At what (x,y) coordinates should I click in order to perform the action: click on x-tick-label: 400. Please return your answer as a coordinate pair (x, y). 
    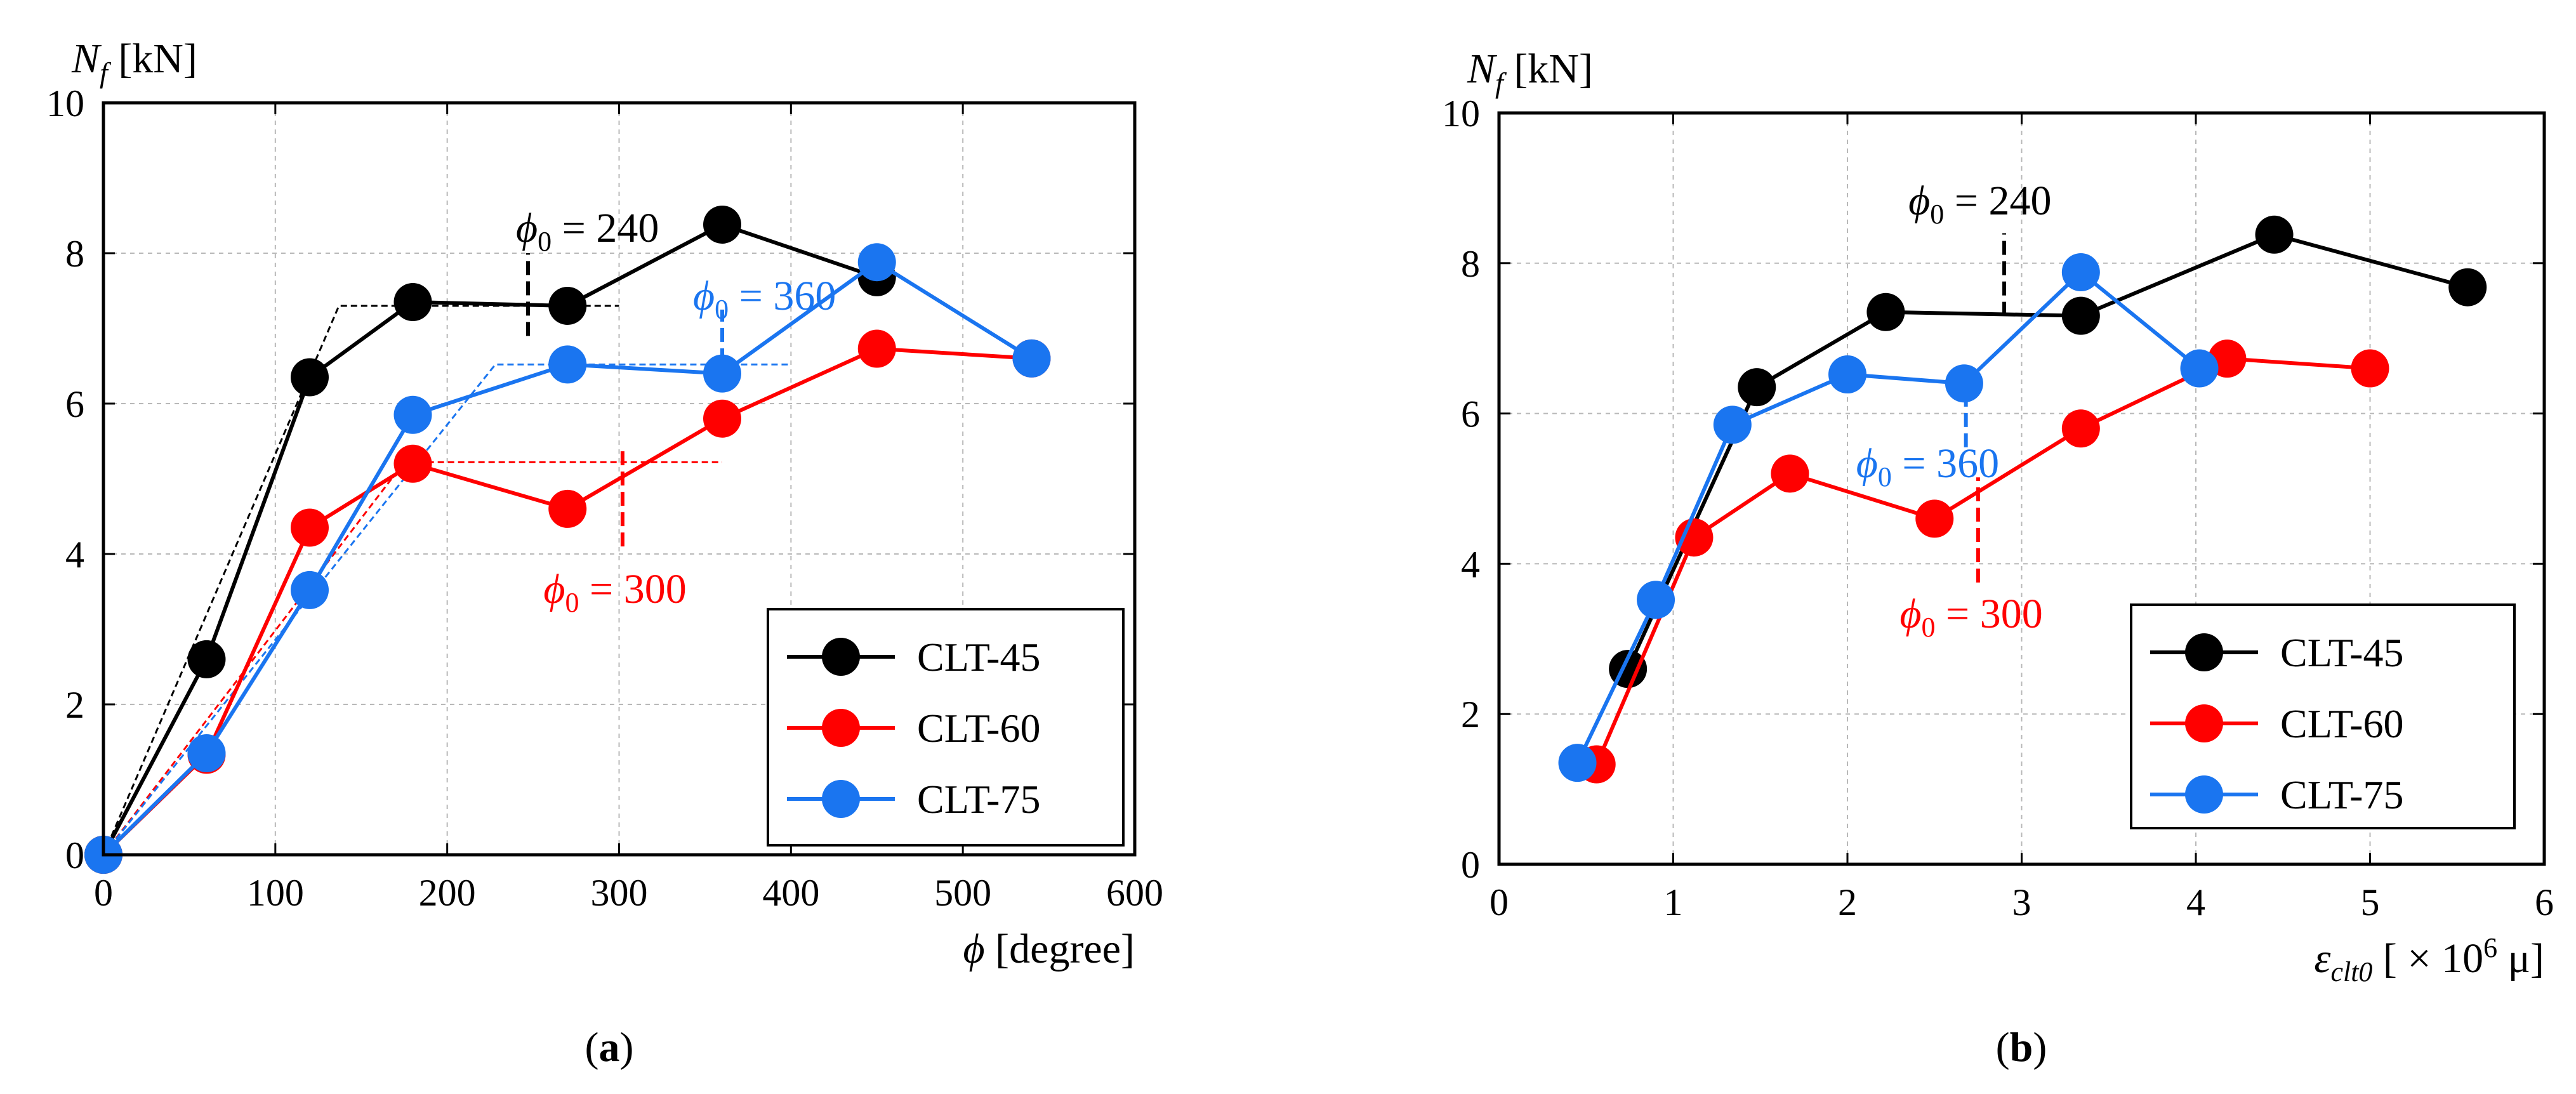
    Looking at the image, I should click on (790, 893).